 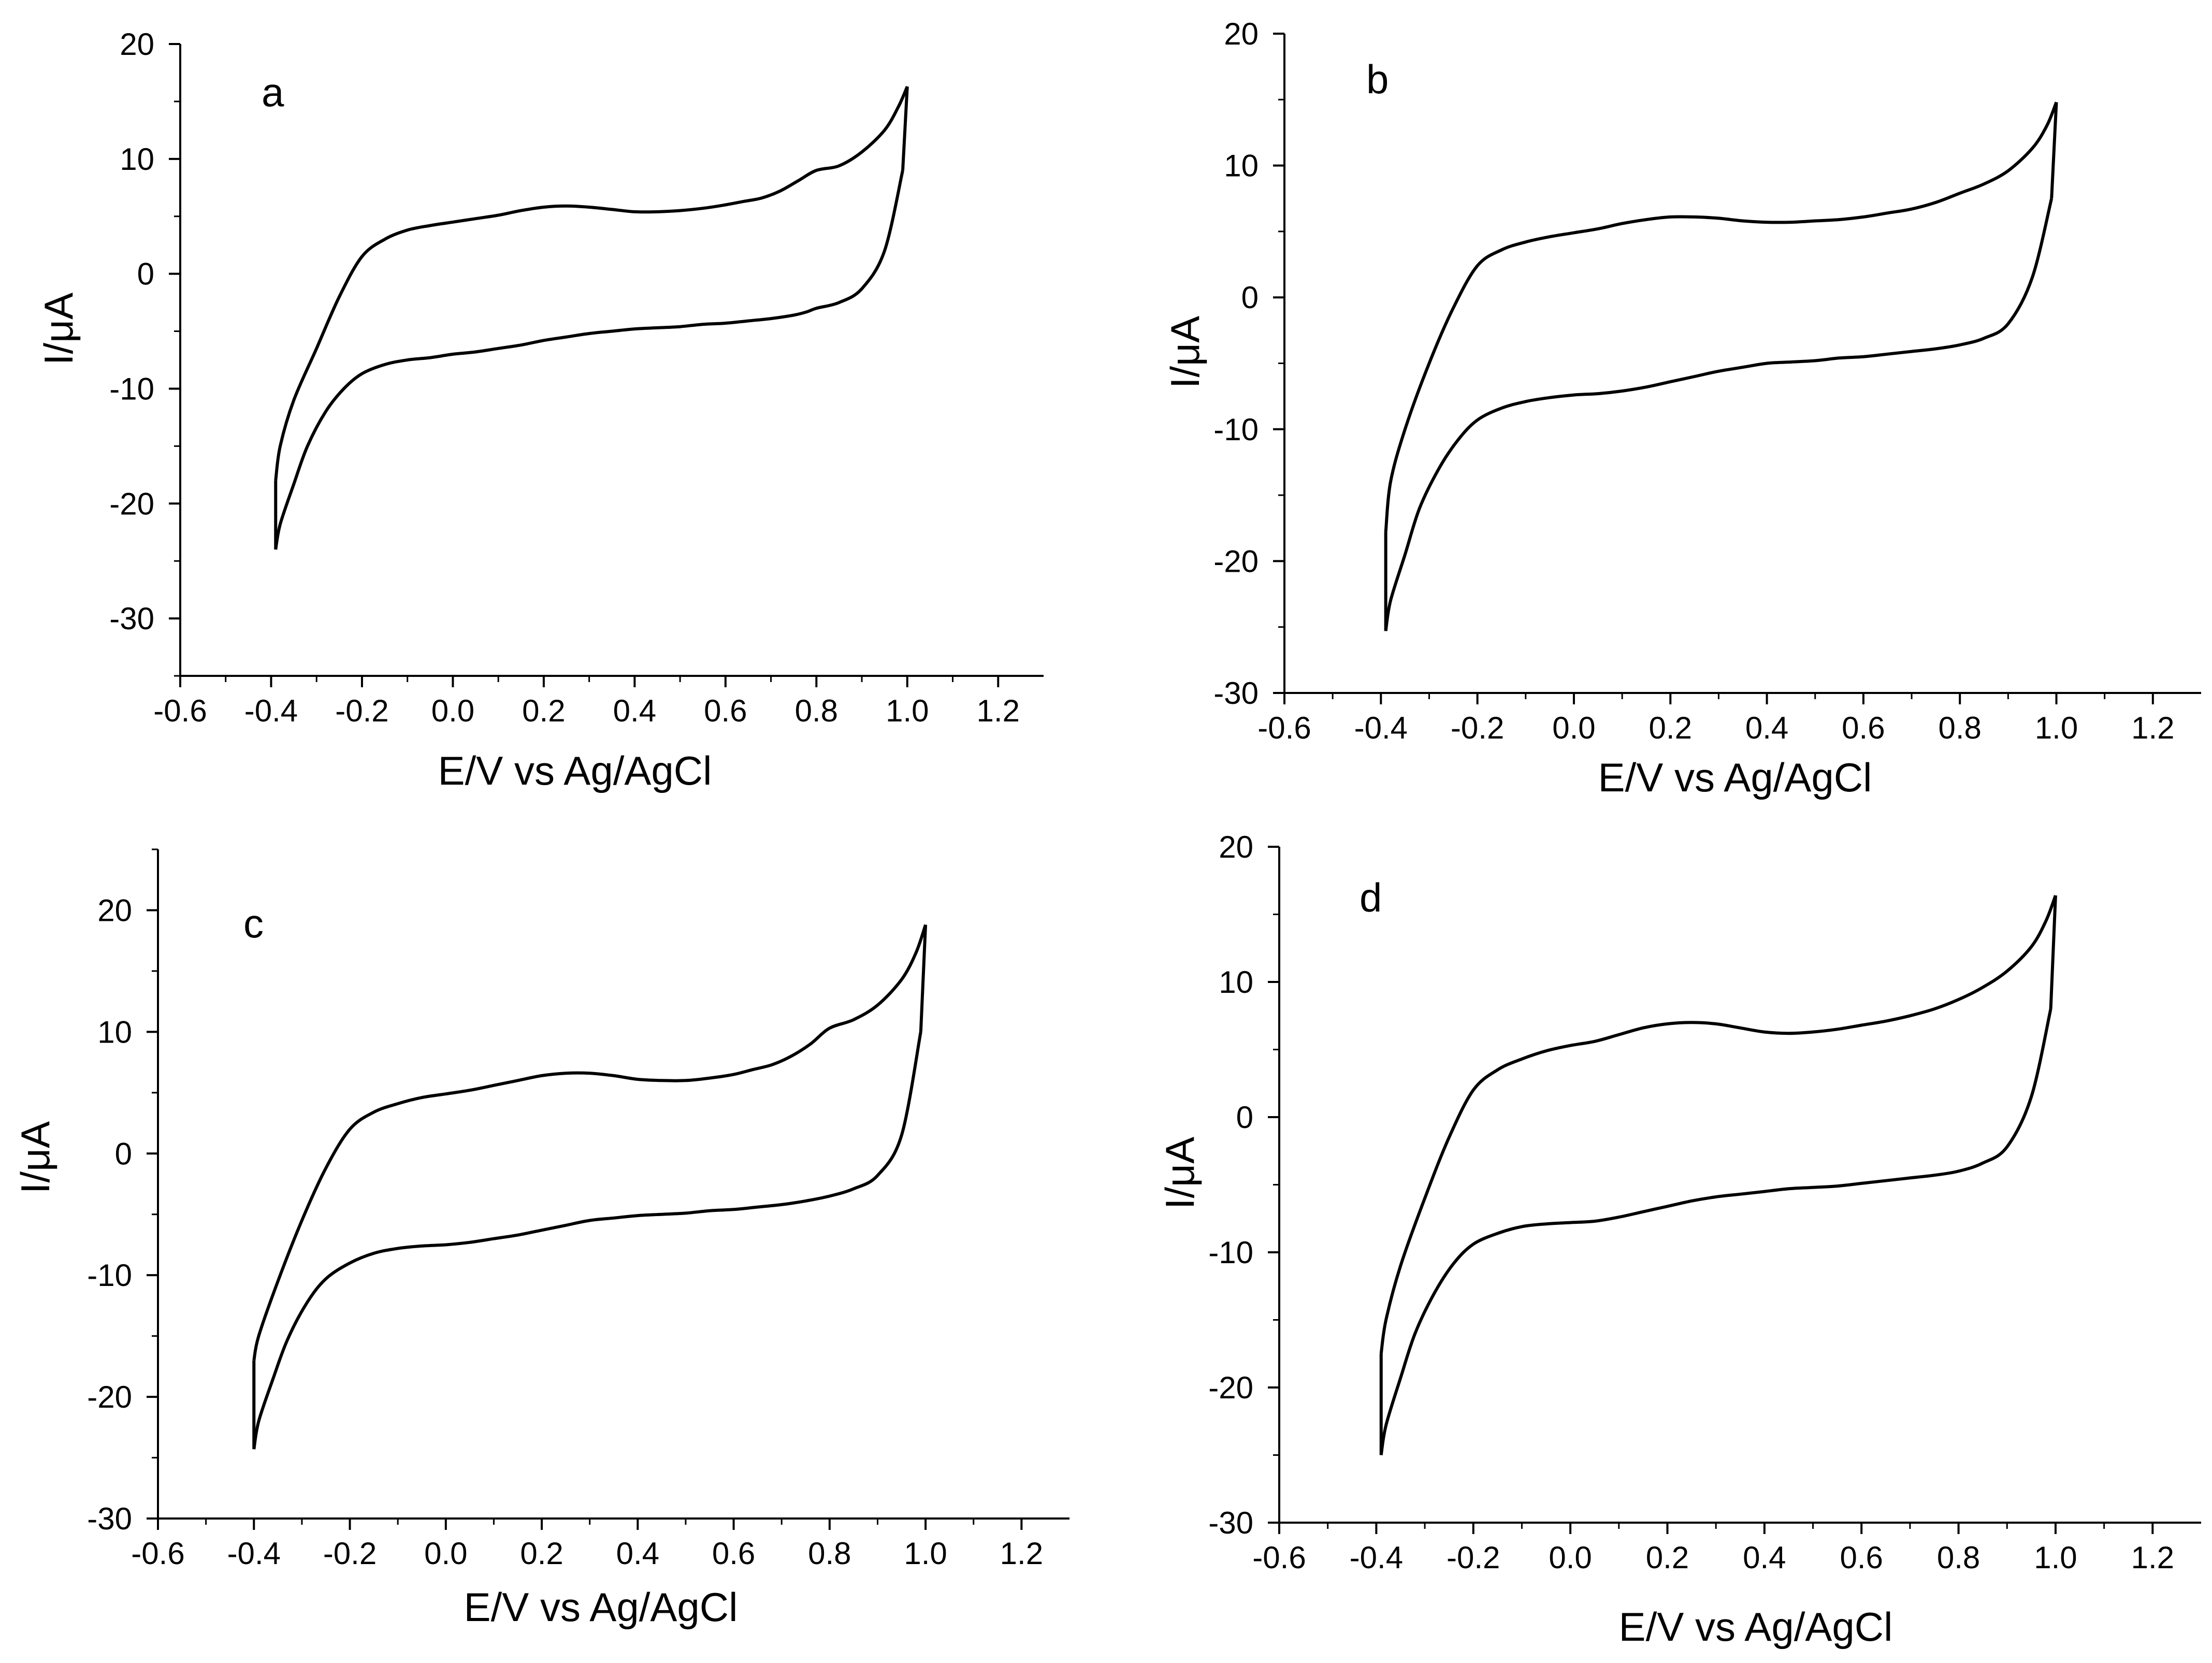 I want to click on y-axis-title-d: I/μA, so click(x=1180, y=1173).